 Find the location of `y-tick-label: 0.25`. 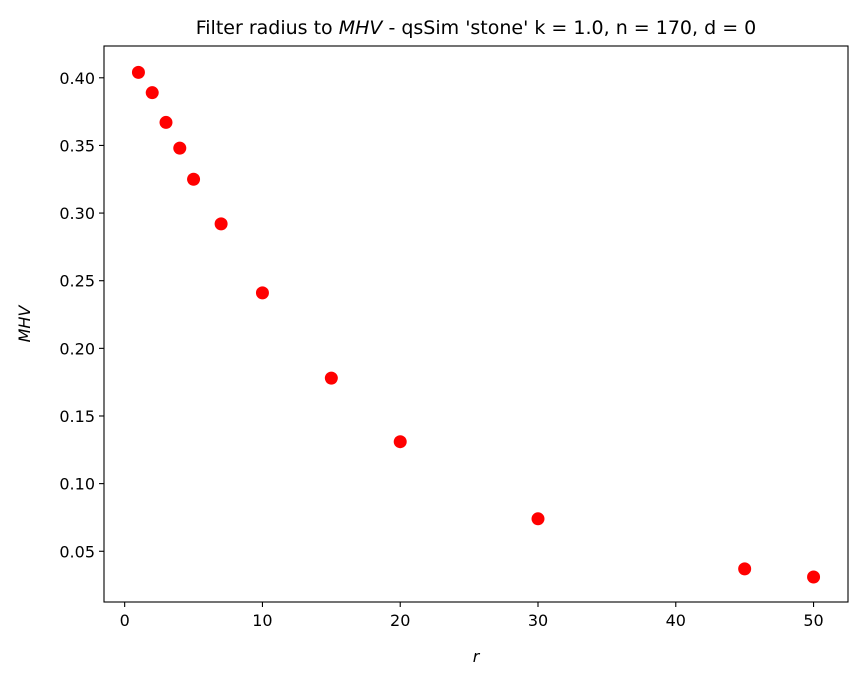

y-tick-label: 0.25 is located at coordinates (77, 281).